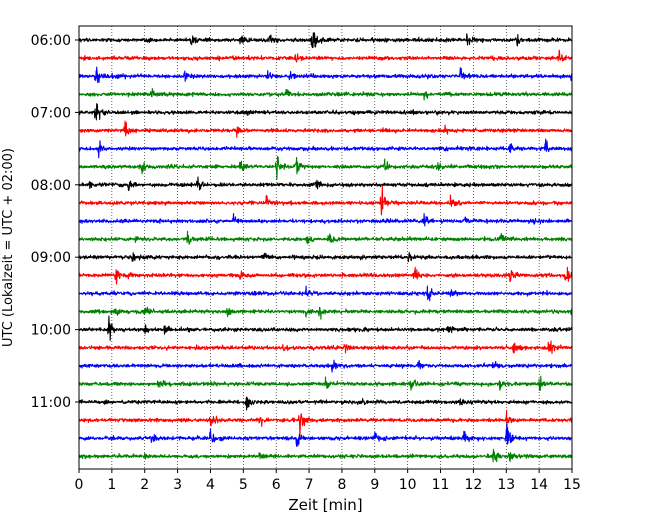 The height and width of the screenshot is (520, 650). I want to click on y-tick-label: 11:00, so click(51, 403).